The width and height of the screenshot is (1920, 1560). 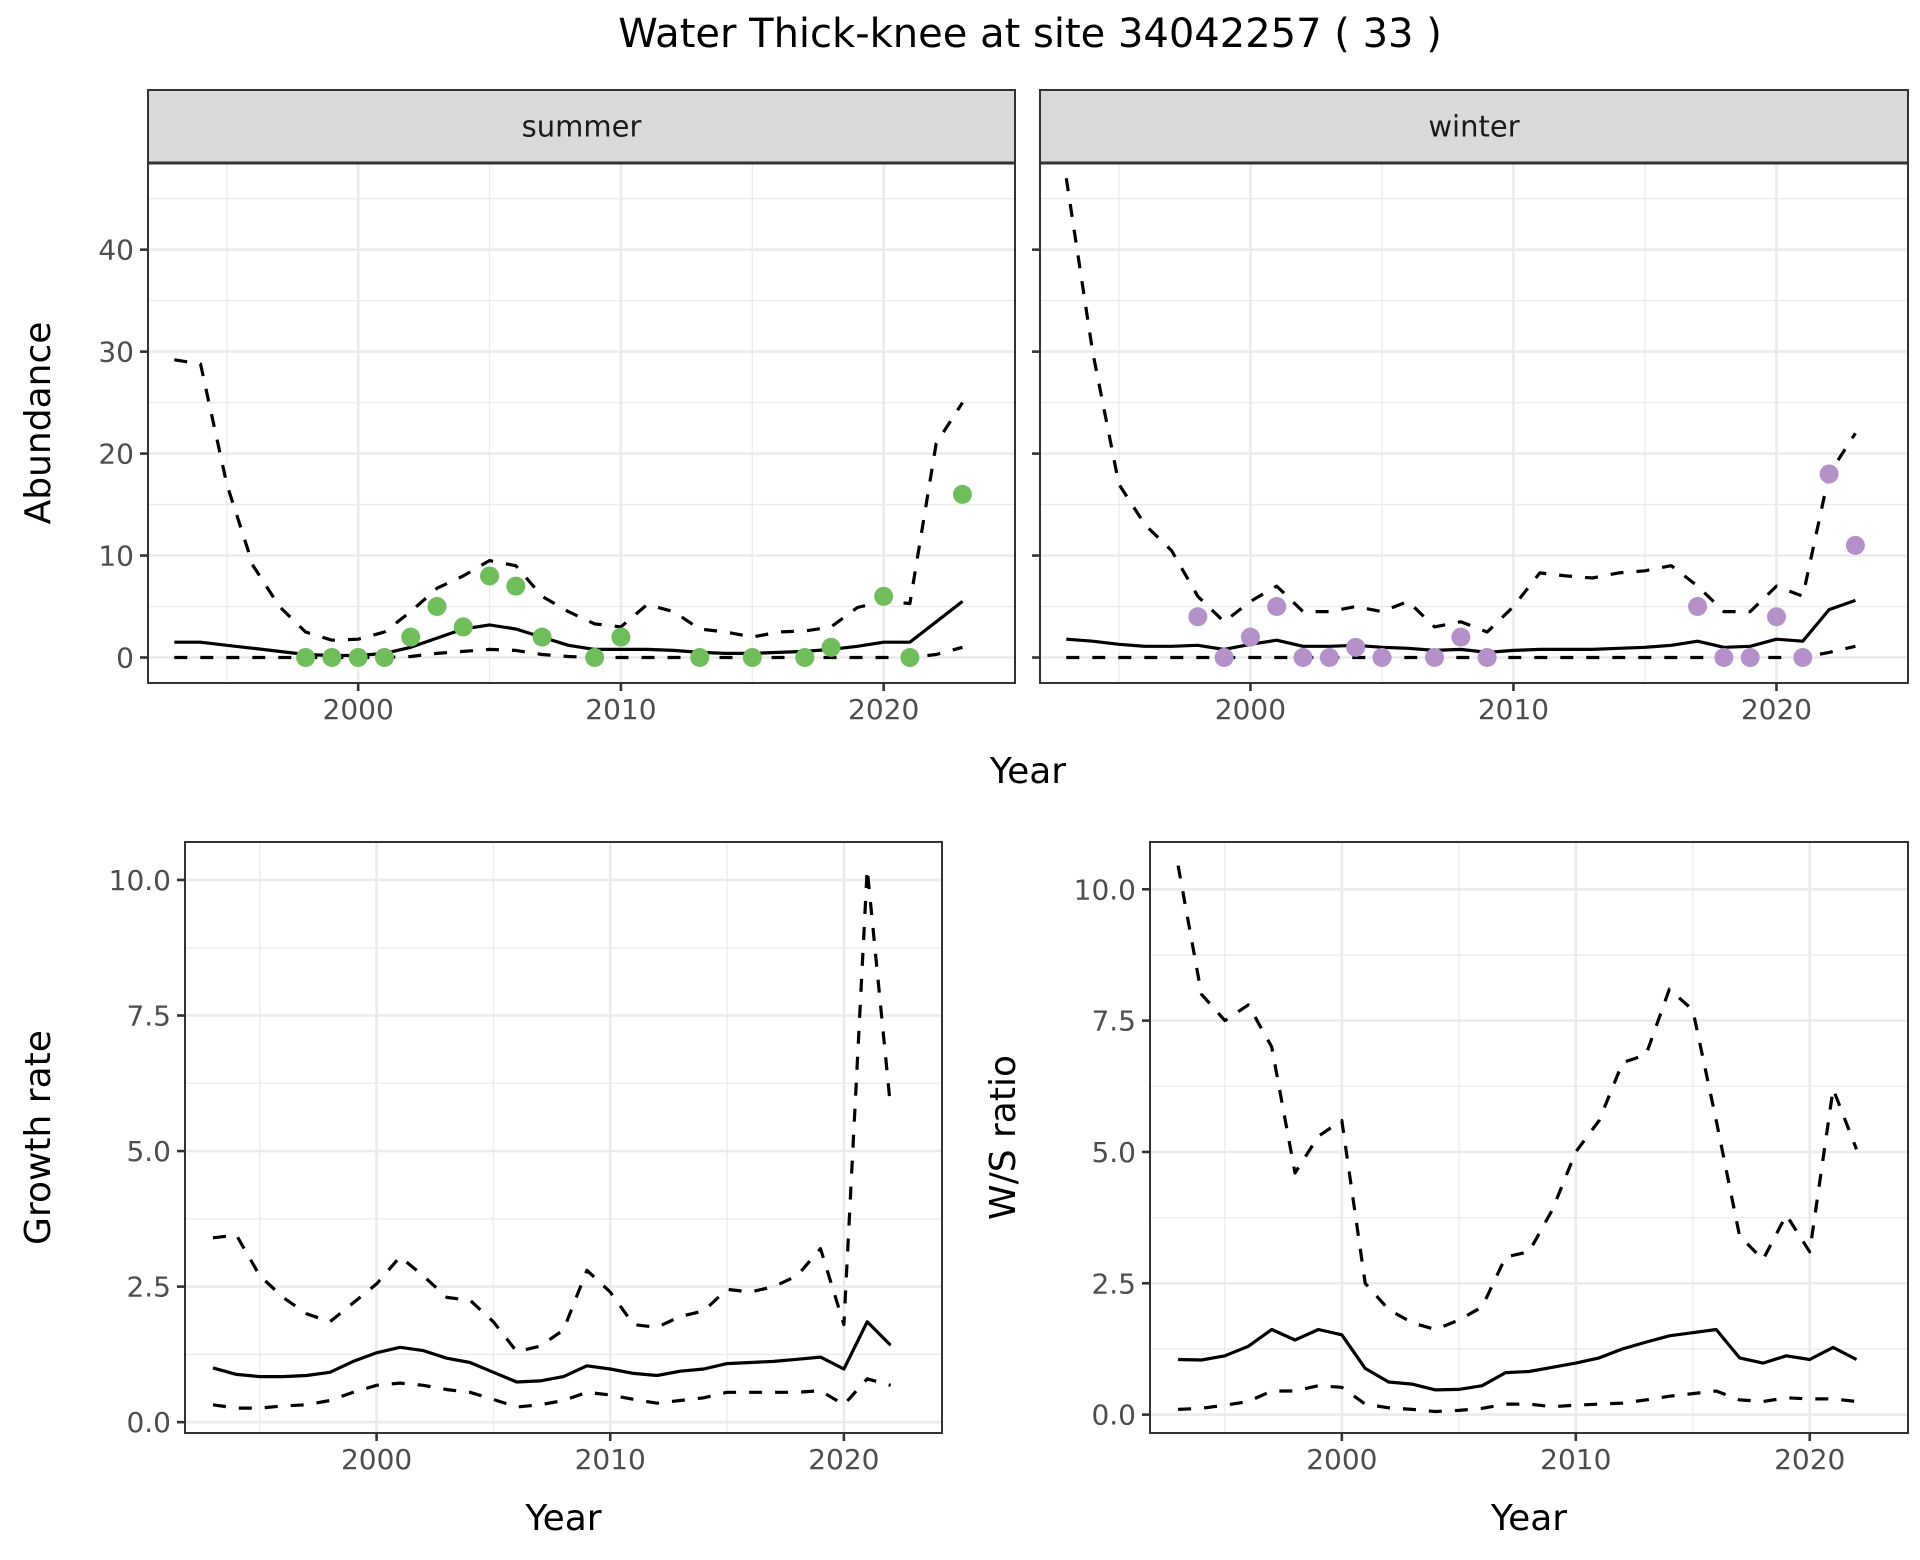 I want to click on y-tick-label: 40, so click(x=116, y=250).